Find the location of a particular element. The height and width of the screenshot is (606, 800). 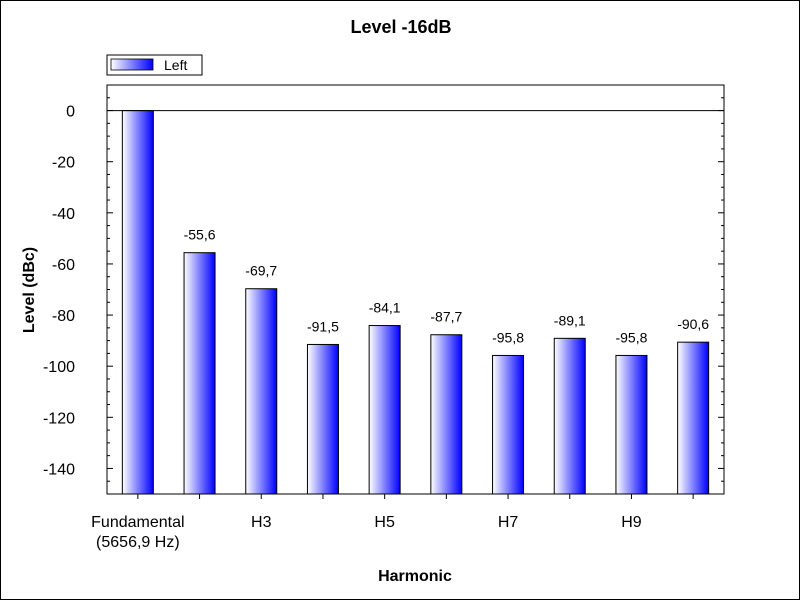

x-tick-label: H3 is located at coordinates (261, 522).